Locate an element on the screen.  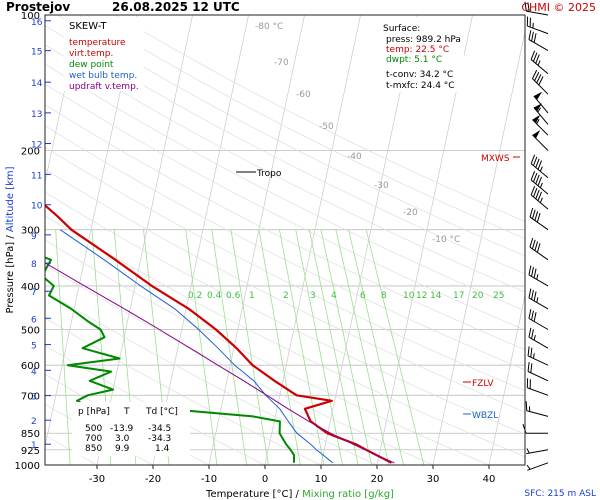
sounding-datetime: 26.08.2025 12 UTC is located at coordinates (176, 7).